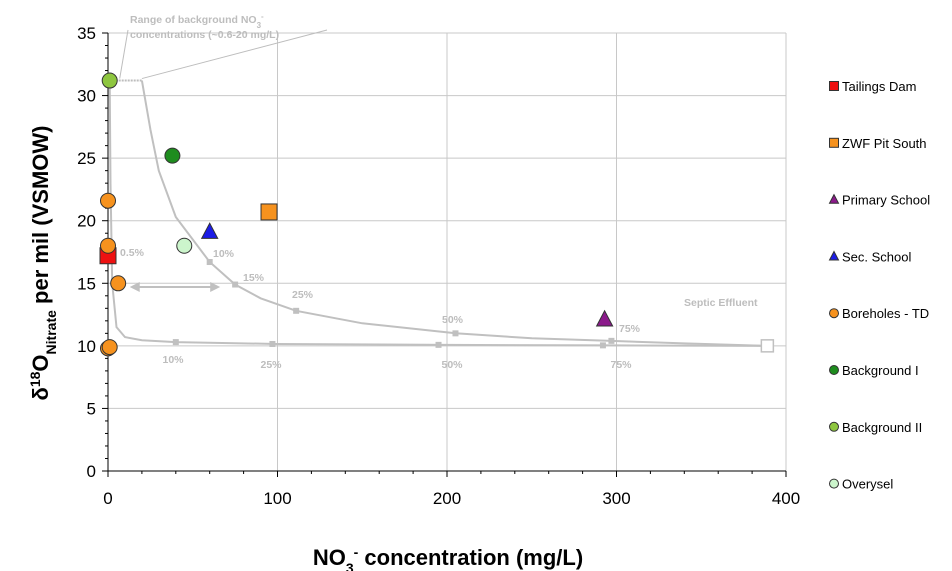  Describe the element at coordinates (721, 303) in the screenshot. I see `annotation-septic-effluent: Septic Effluent` at that location.